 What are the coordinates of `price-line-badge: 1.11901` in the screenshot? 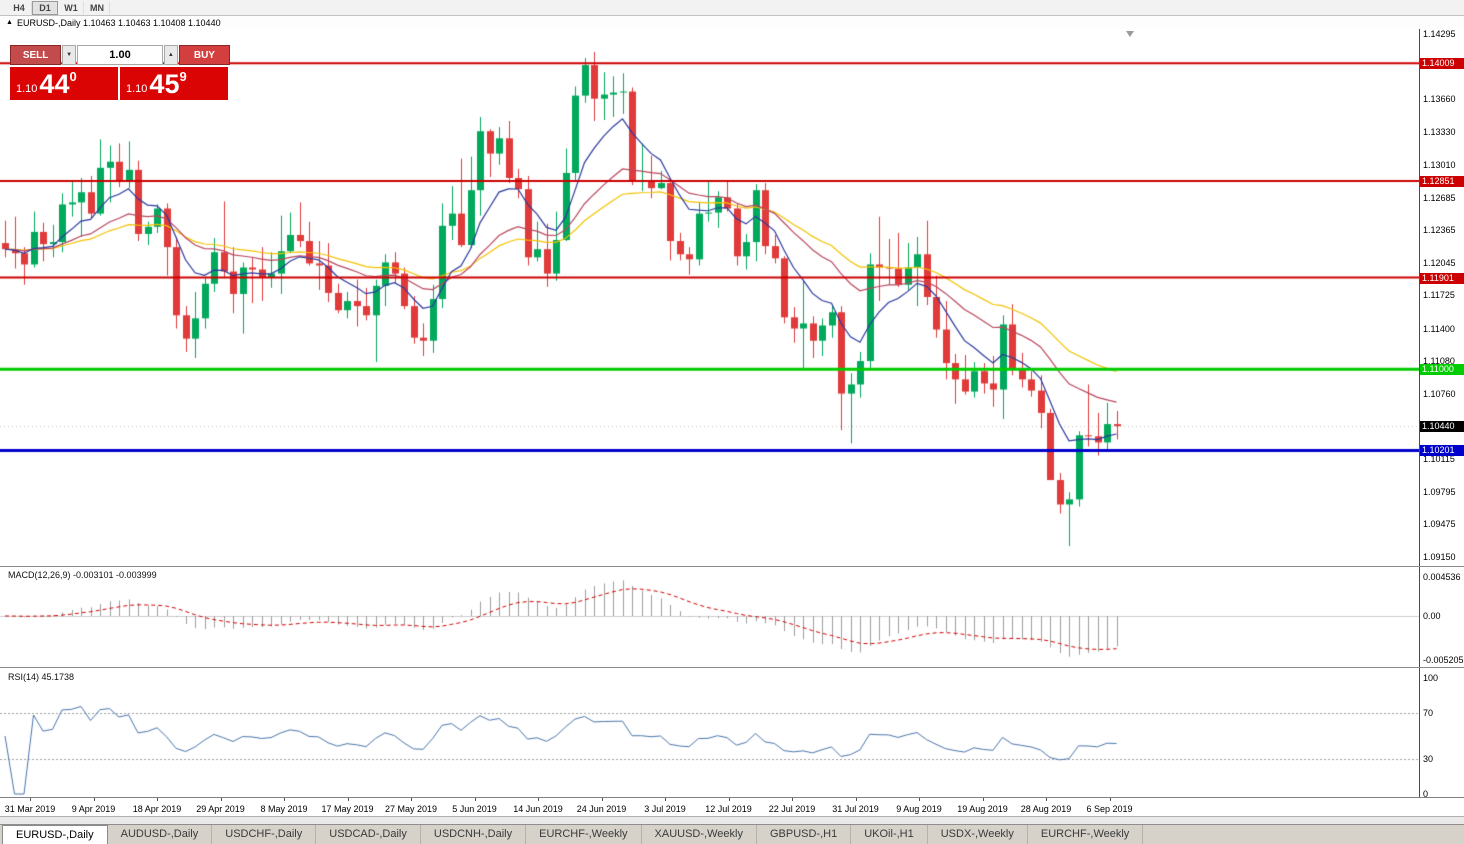 It's located at (1442, 278).